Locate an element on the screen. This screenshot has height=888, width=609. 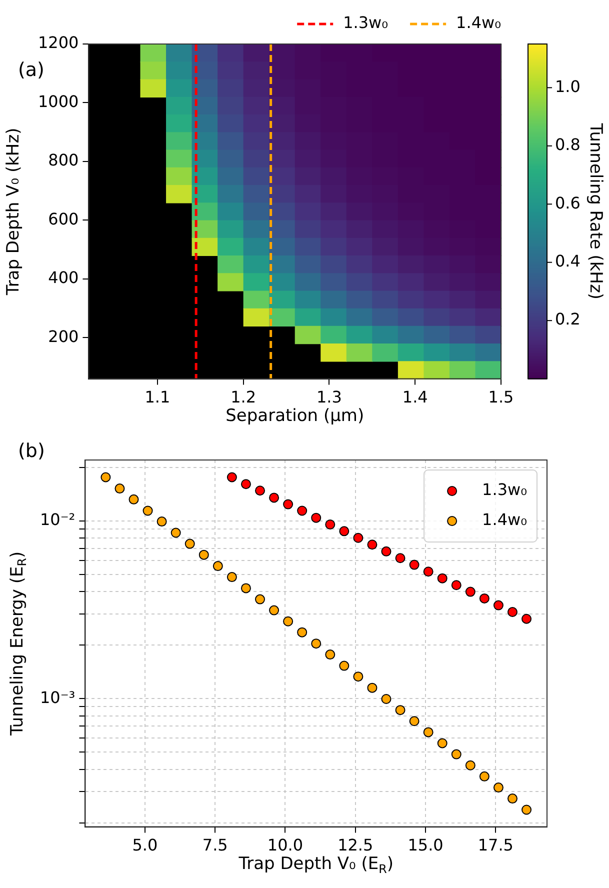
y-axis-title: Tunneling Energy (ER) is located at coordinates (18, 643).